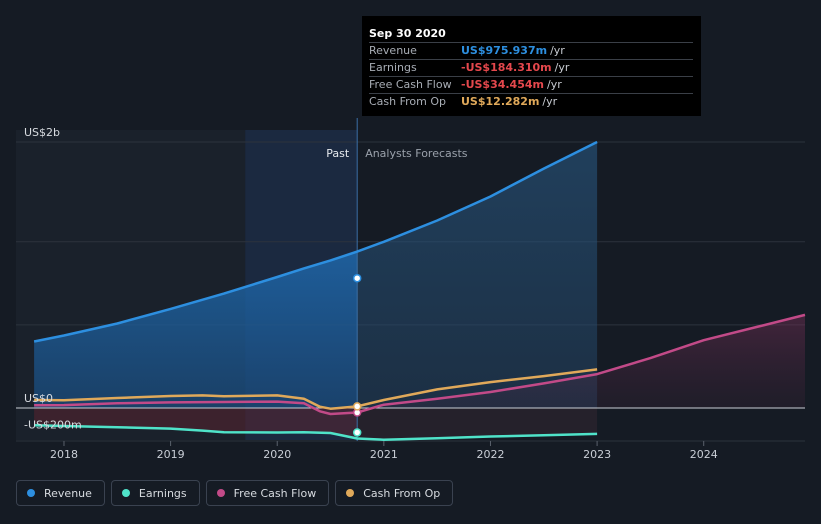  What do you see at coordinates (504, 50) in the screenshot?
I see `tooltip-value: US$975.937m` at bounding box center [504, 50].